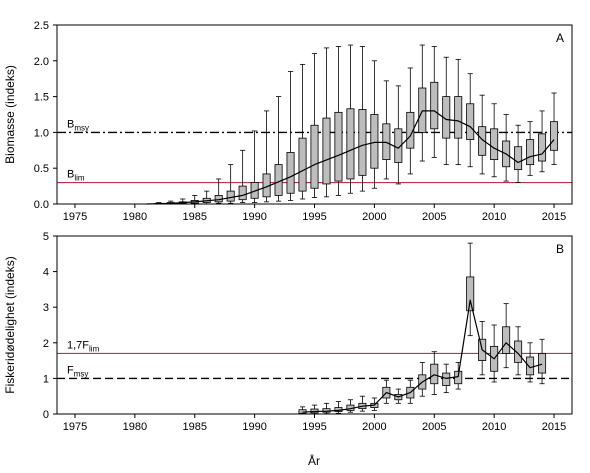 Image resolution: width=590 pixels, height=473 pixels. I want to click on y-tick-label: 0.5, so click(41, 169).